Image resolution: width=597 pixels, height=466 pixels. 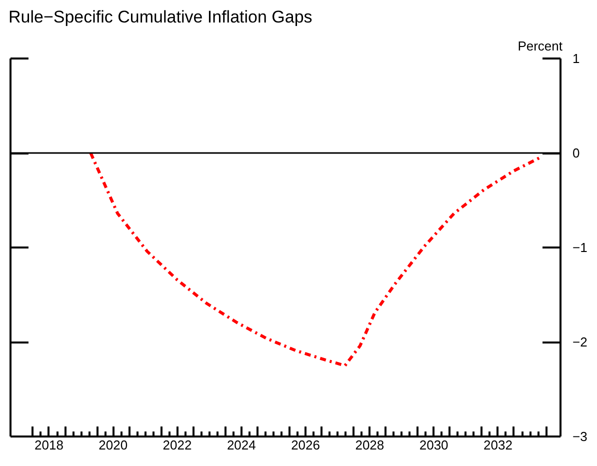 I want to click on y-tick-label: 1, so click(x=576, y=58).